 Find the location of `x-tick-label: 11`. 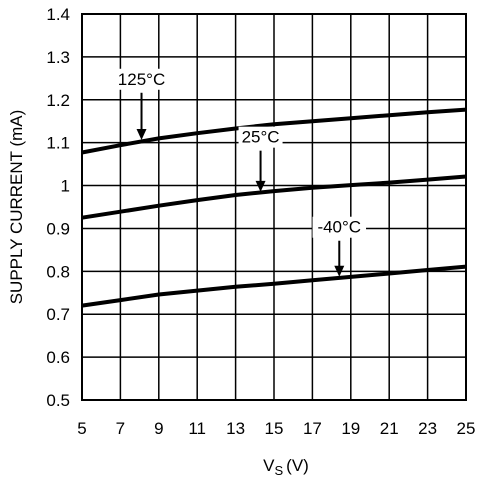

x-tick-label: 11 is located at coordinates (197, 428).